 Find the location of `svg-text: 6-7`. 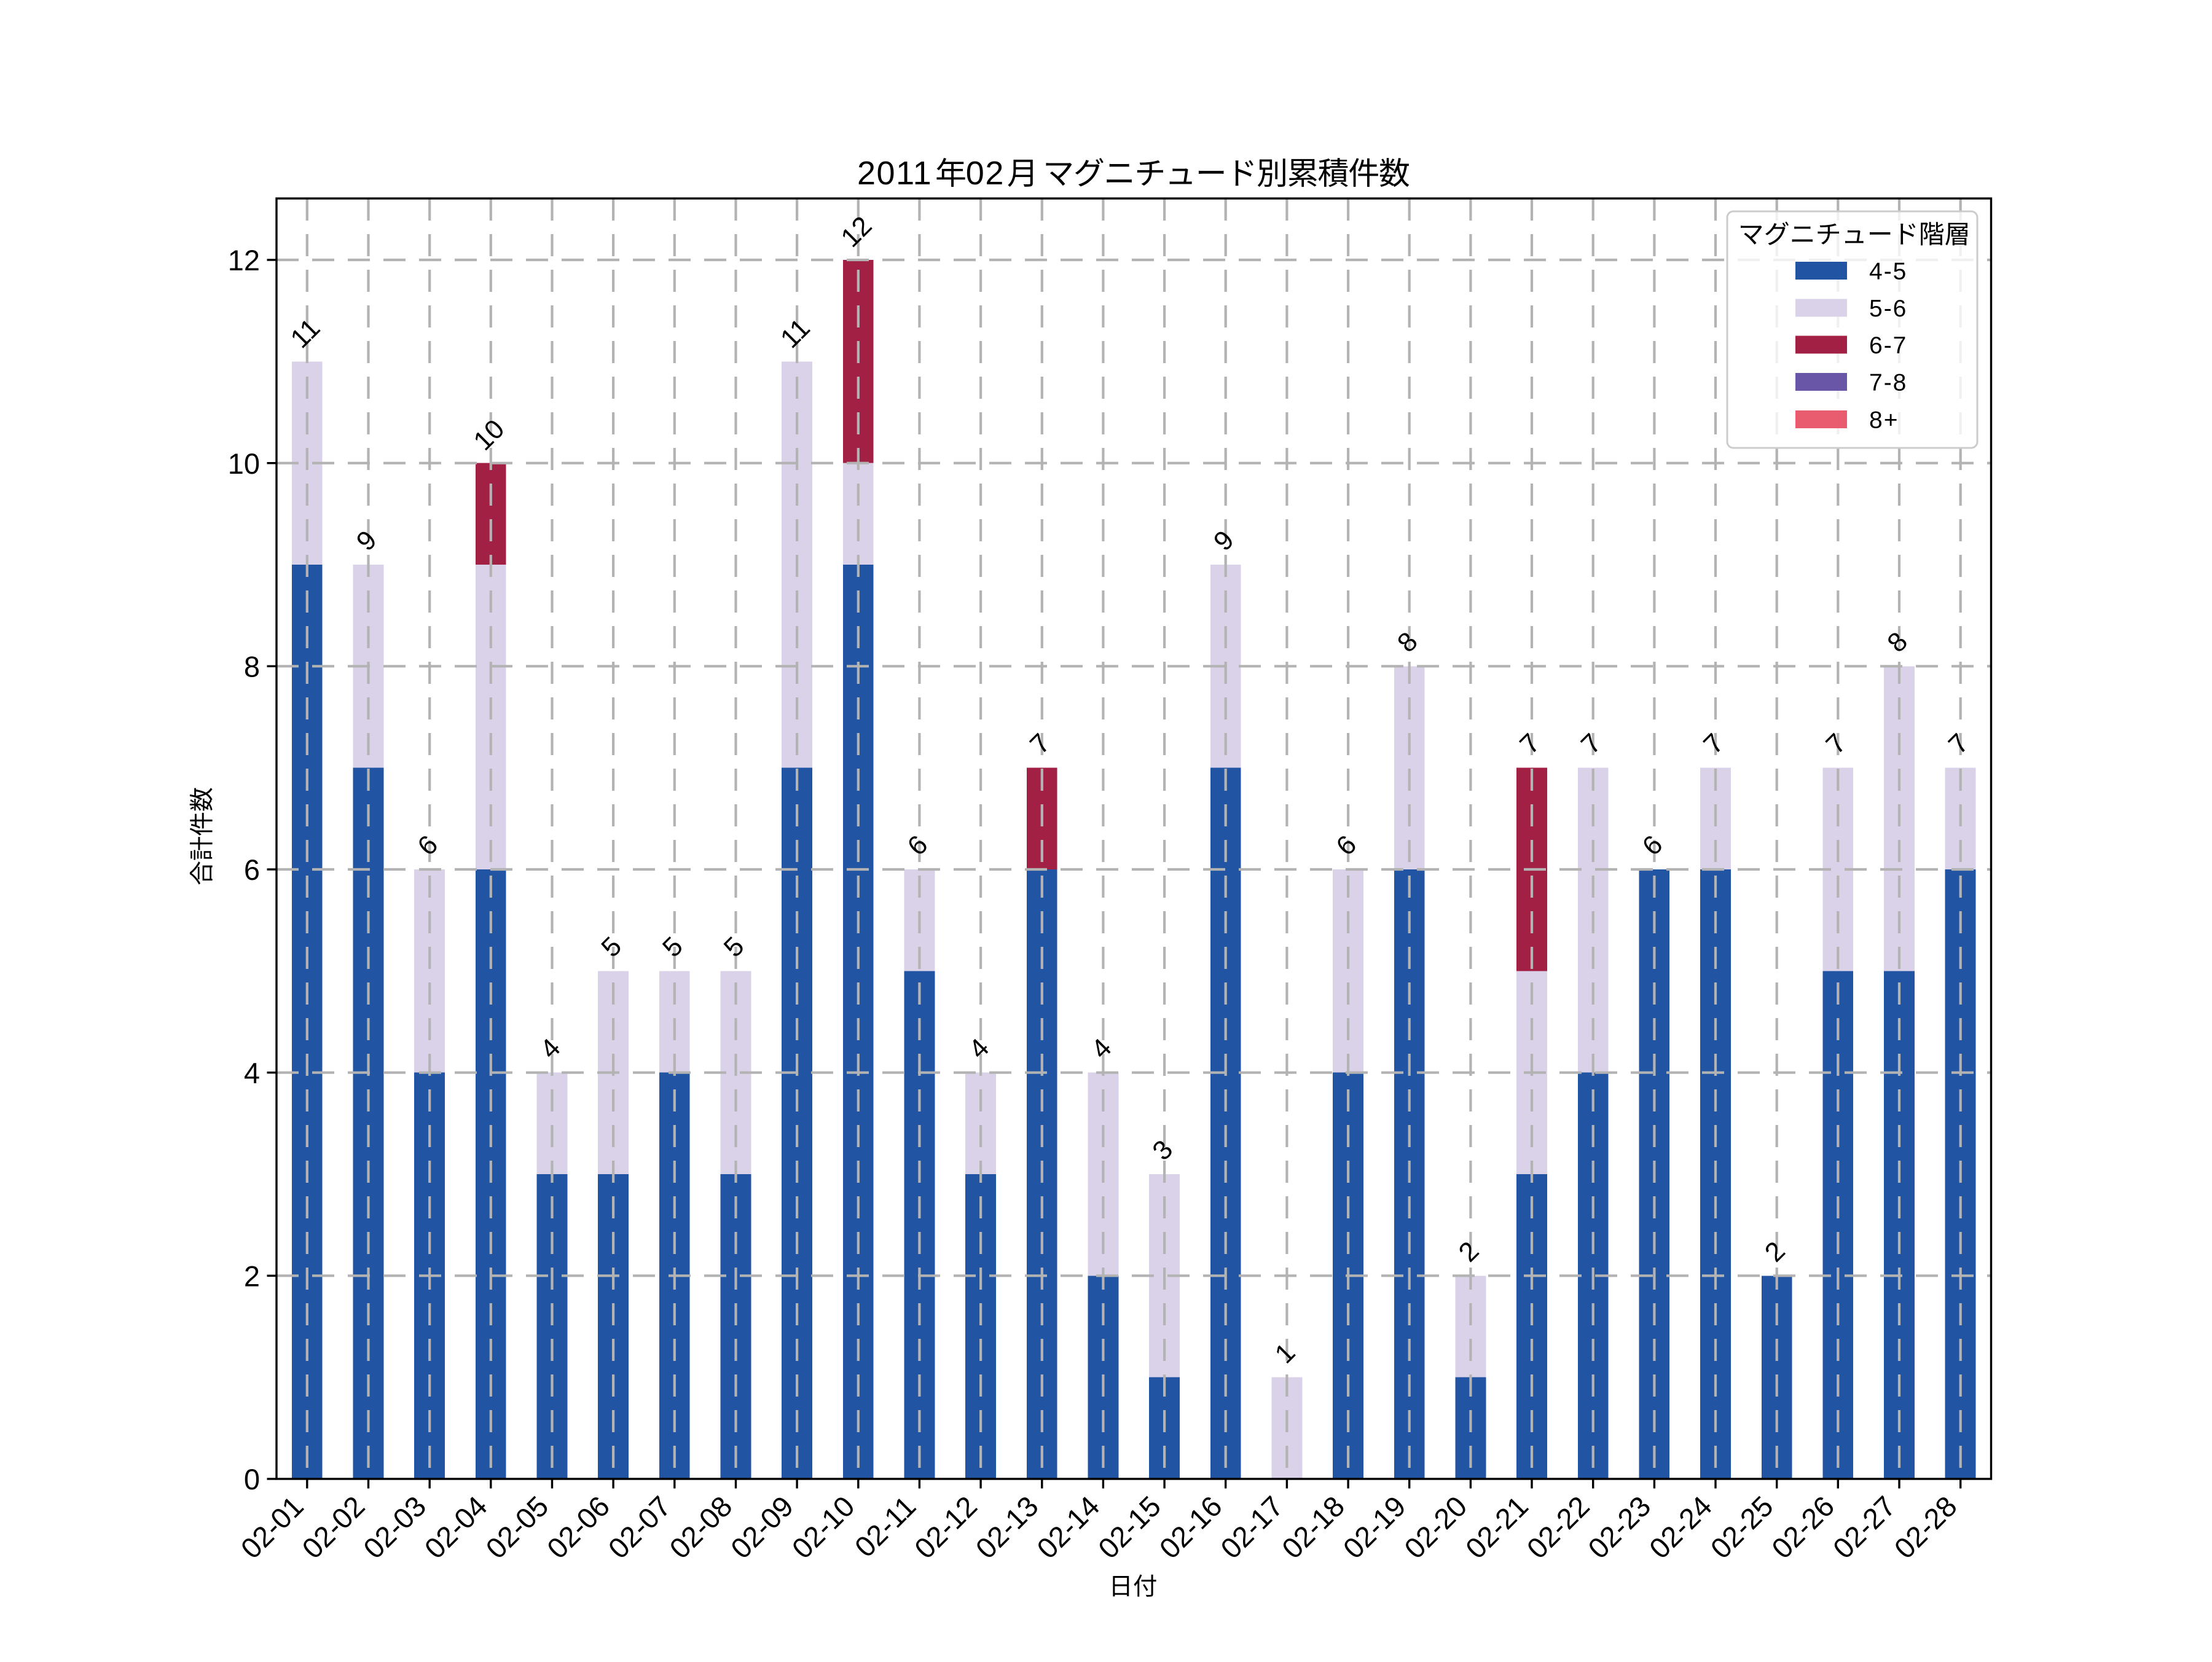

svg-text: 6-7 is located at coordinates (1888, 345).